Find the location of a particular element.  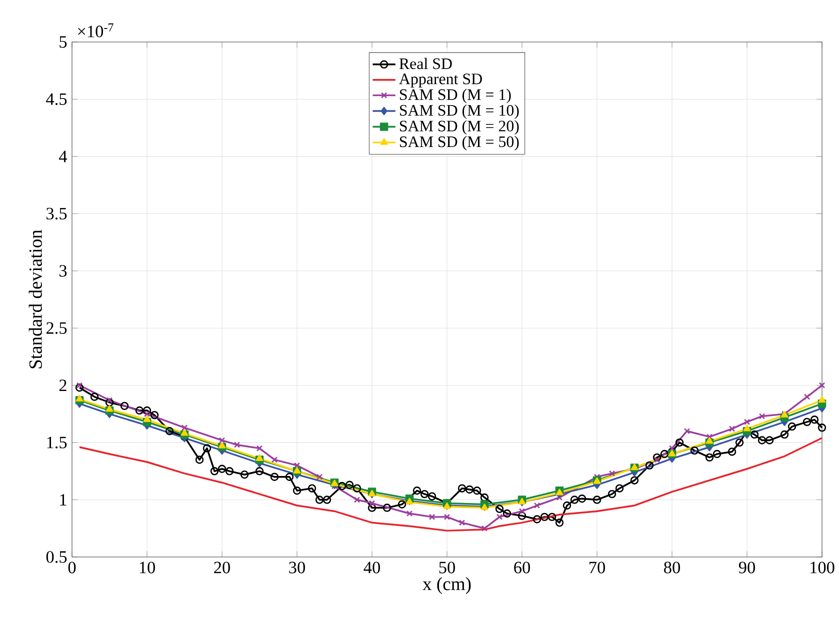

y-axis-title: Standard deviation is located at coordinates (35, 299).